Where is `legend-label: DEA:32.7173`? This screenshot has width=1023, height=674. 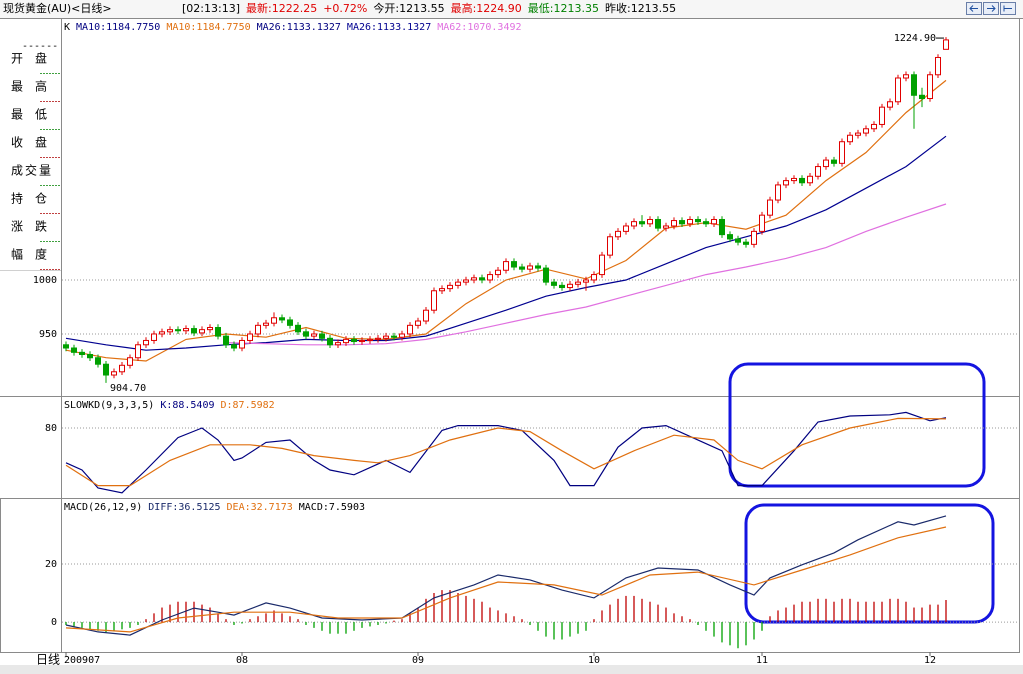 legend-label: DEA:32.7173 is located at coordinates (260, 507).